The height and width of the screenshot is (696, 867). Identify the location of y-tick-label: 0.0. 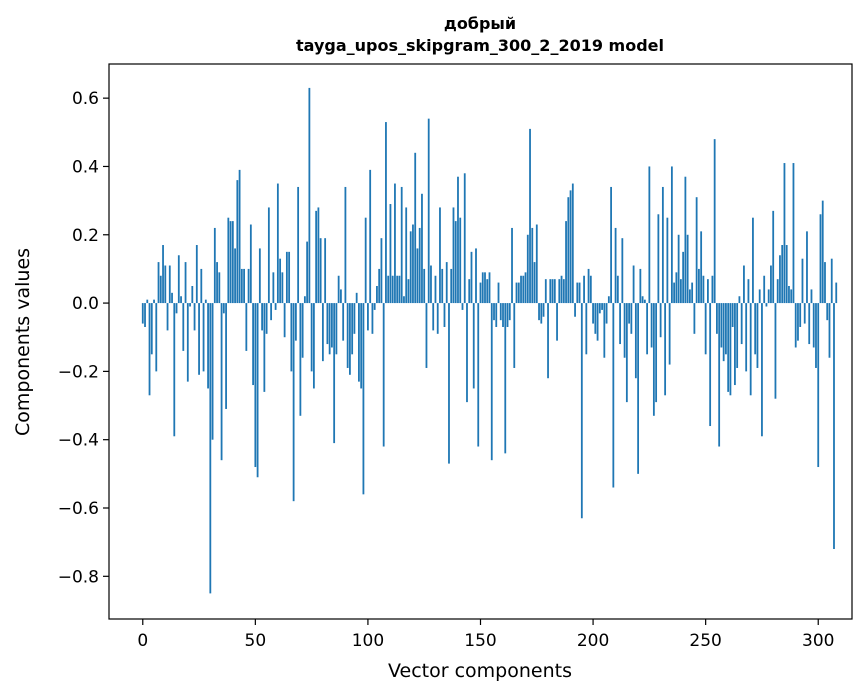
(85, 304).